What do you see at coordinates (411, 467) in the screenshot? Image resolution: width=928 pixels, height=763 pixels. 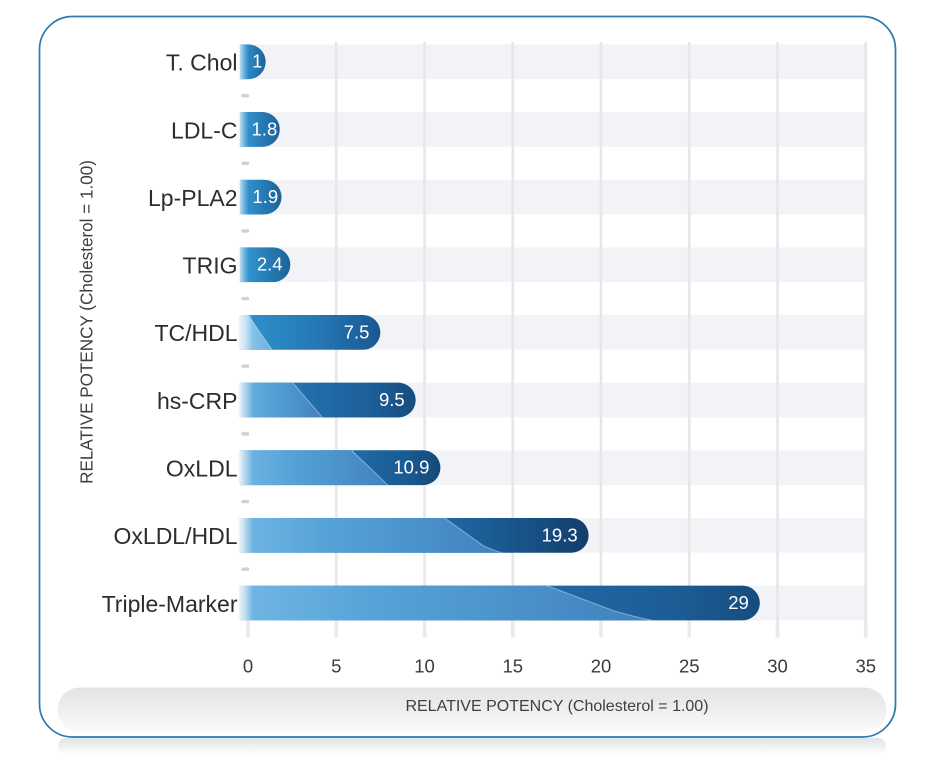 I see `svg-text: 10.9` at bounding box center [411, 467].